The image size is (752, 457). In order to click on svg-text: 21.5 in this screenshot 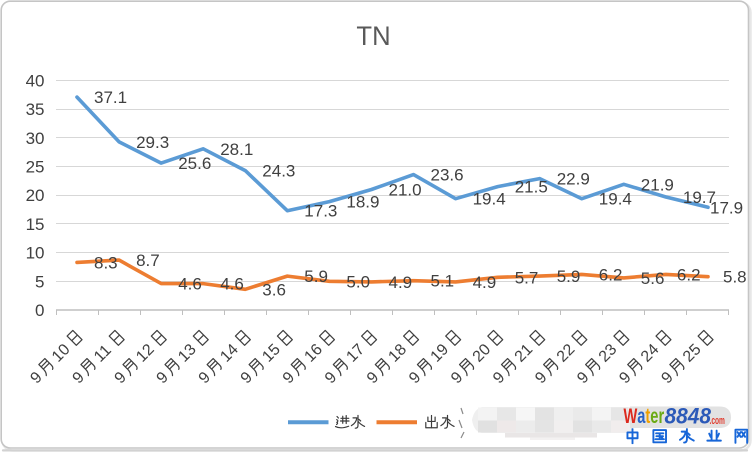, I will do `click(531, 187)`.